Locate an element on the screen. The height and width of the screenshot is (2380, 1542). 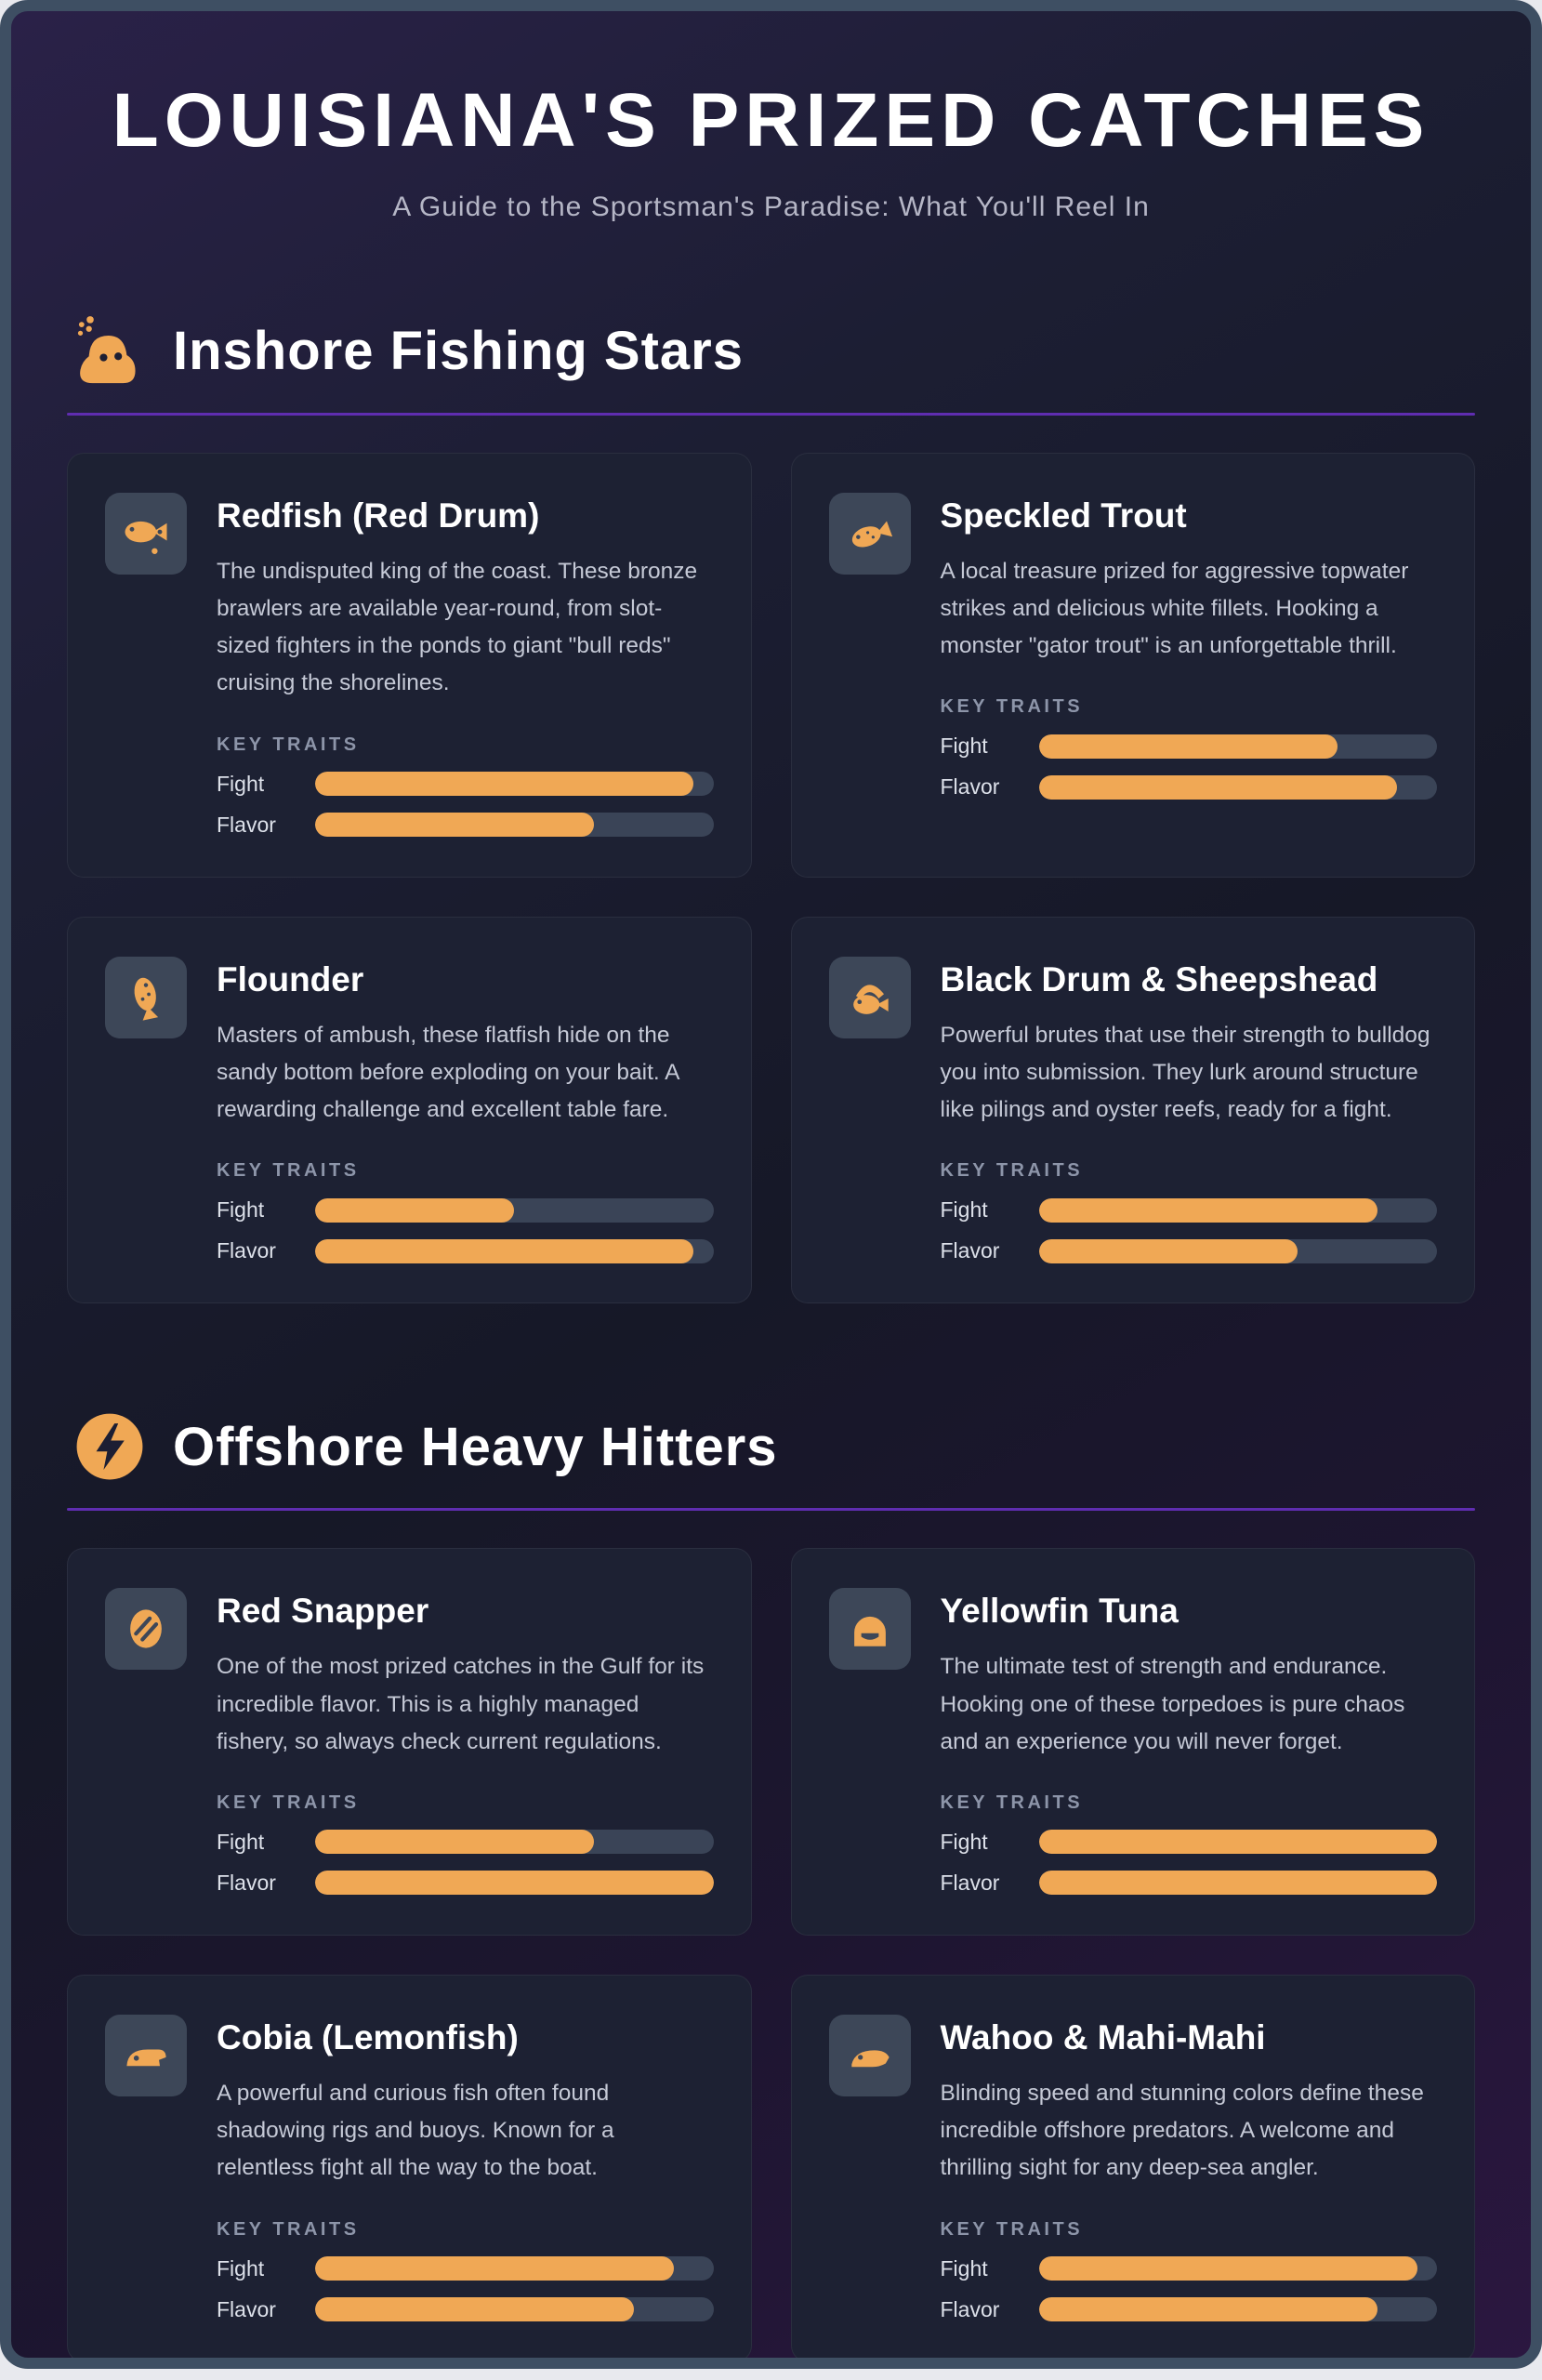
section-offshore-header: Offshore Heavy Hitters is located at coordinates (771, 1447).